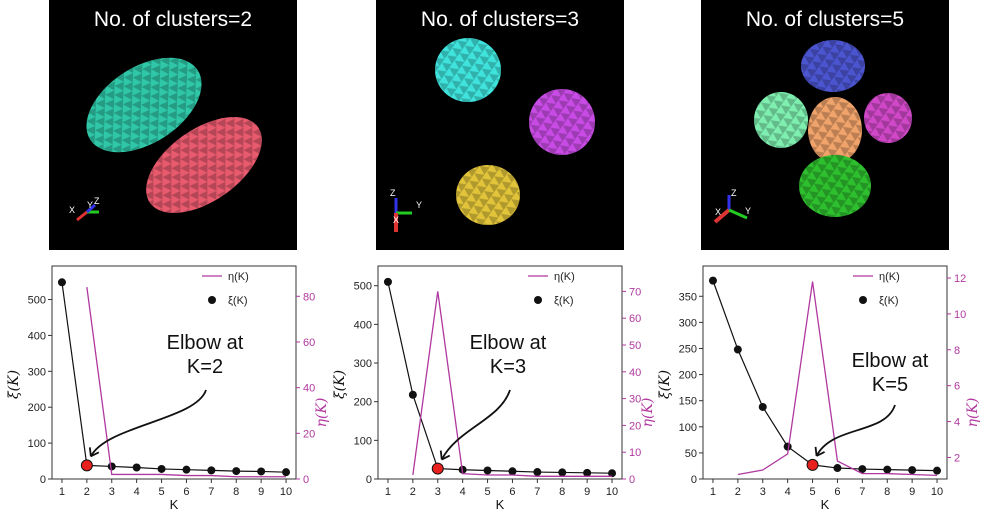 The height and width of the screenshot is (510, 985). What do you see at coordinates (37, 408) in the screenshot?
I see `y-tick-label: 200` at bounding box center [37, 408].